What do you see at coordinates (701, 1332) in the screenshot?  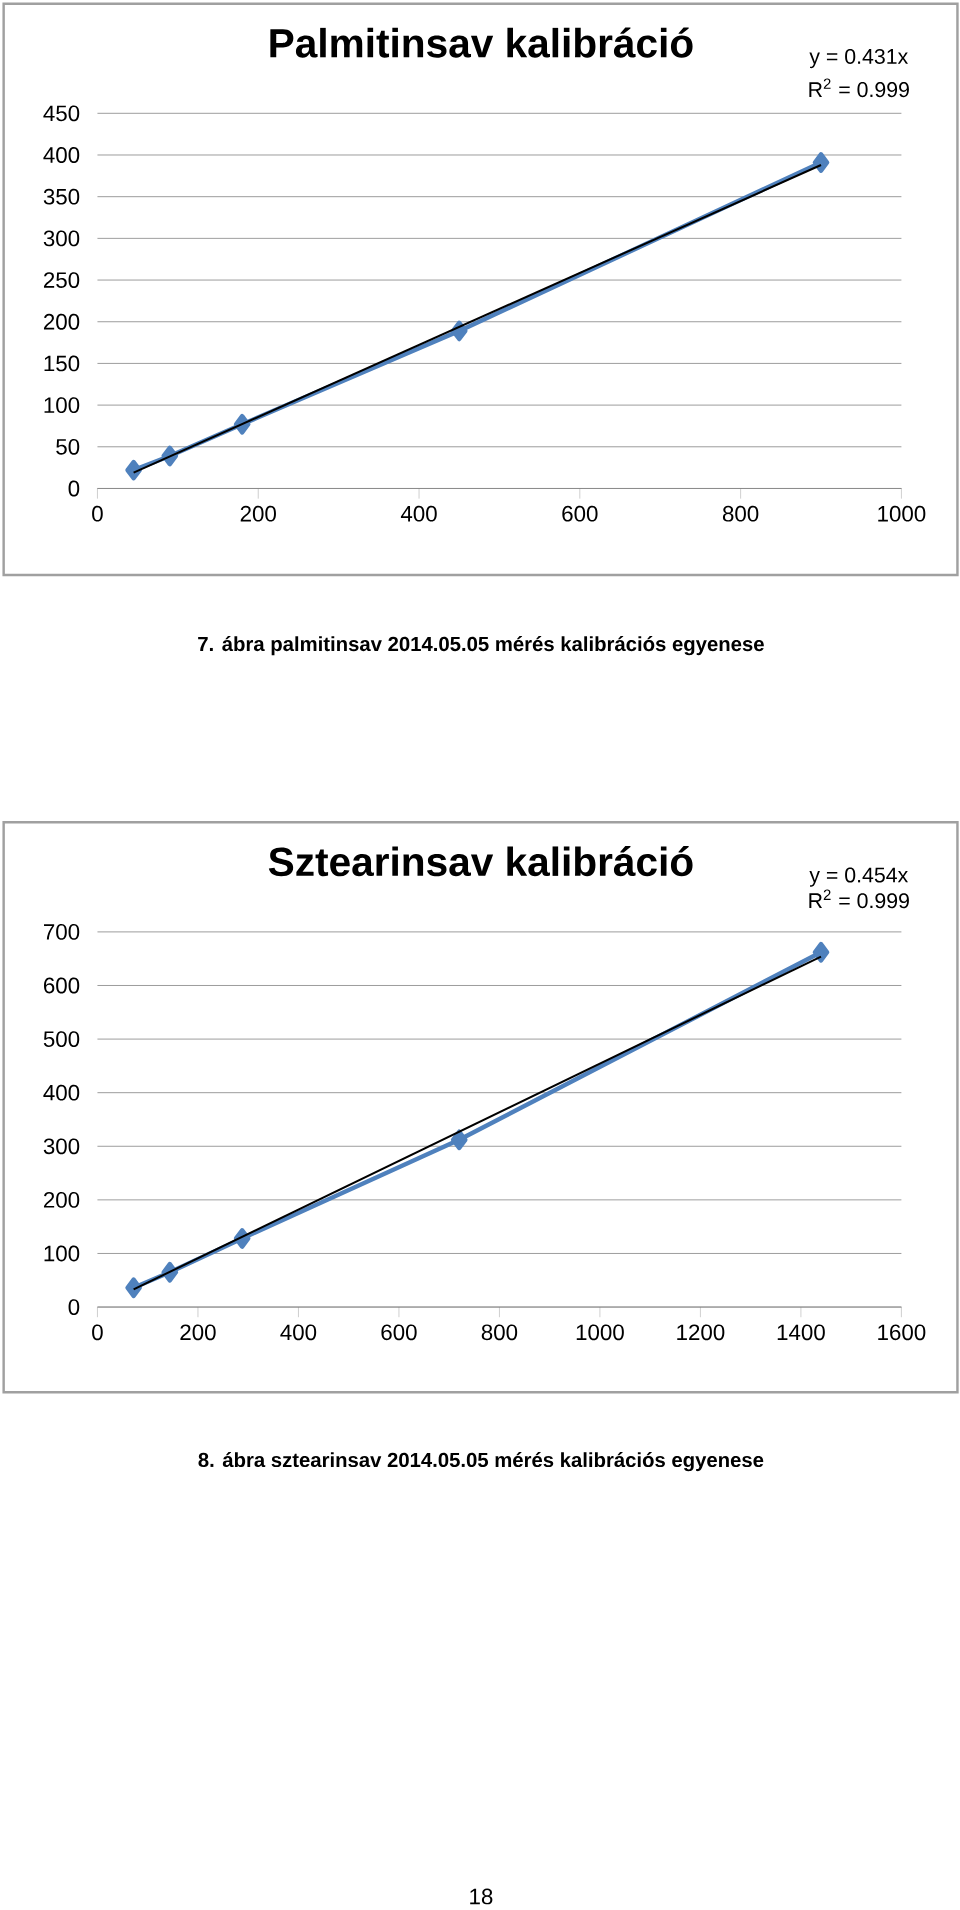 I see `x-tick-label: 1200` at bounding box center [701, 1332].